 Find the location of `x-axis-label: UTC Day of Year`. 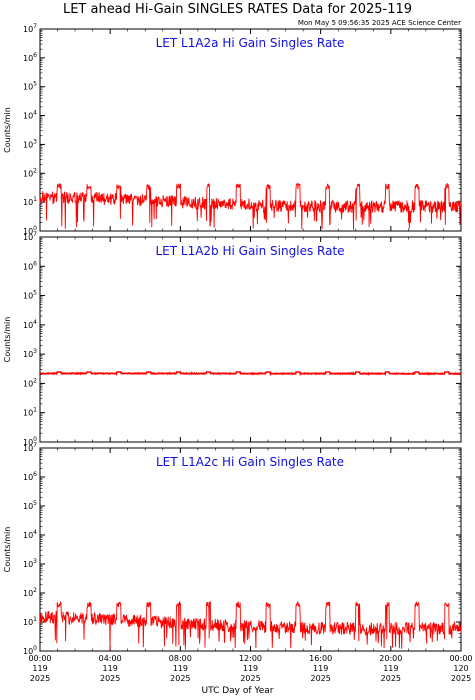

x-axis-label: UTC Day of Year is located at coordinates (237, 691).